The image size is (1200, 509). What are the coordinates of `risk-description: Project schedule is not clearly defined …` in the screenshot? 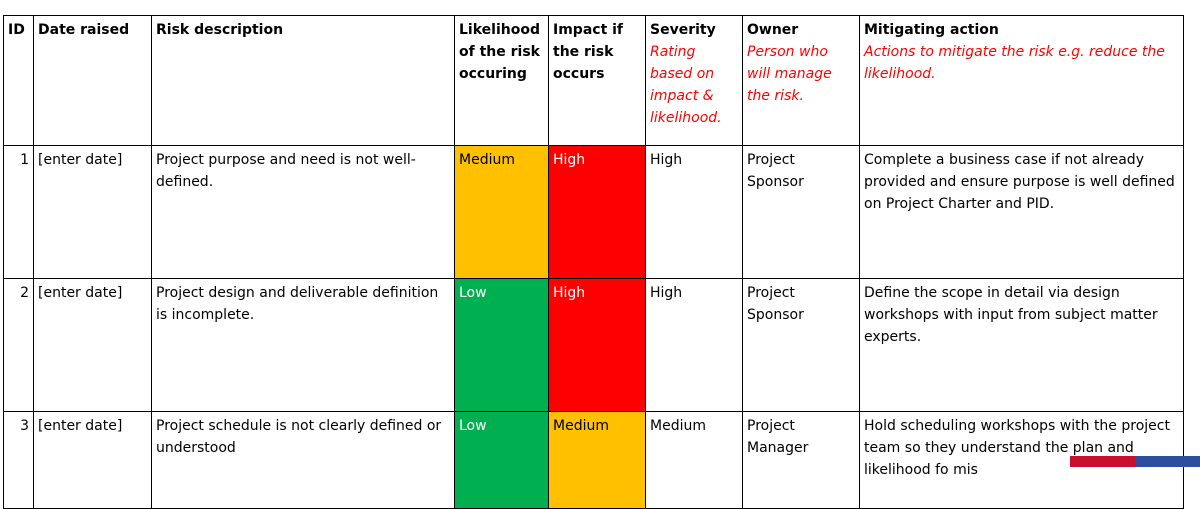 It's located at (303, 460).